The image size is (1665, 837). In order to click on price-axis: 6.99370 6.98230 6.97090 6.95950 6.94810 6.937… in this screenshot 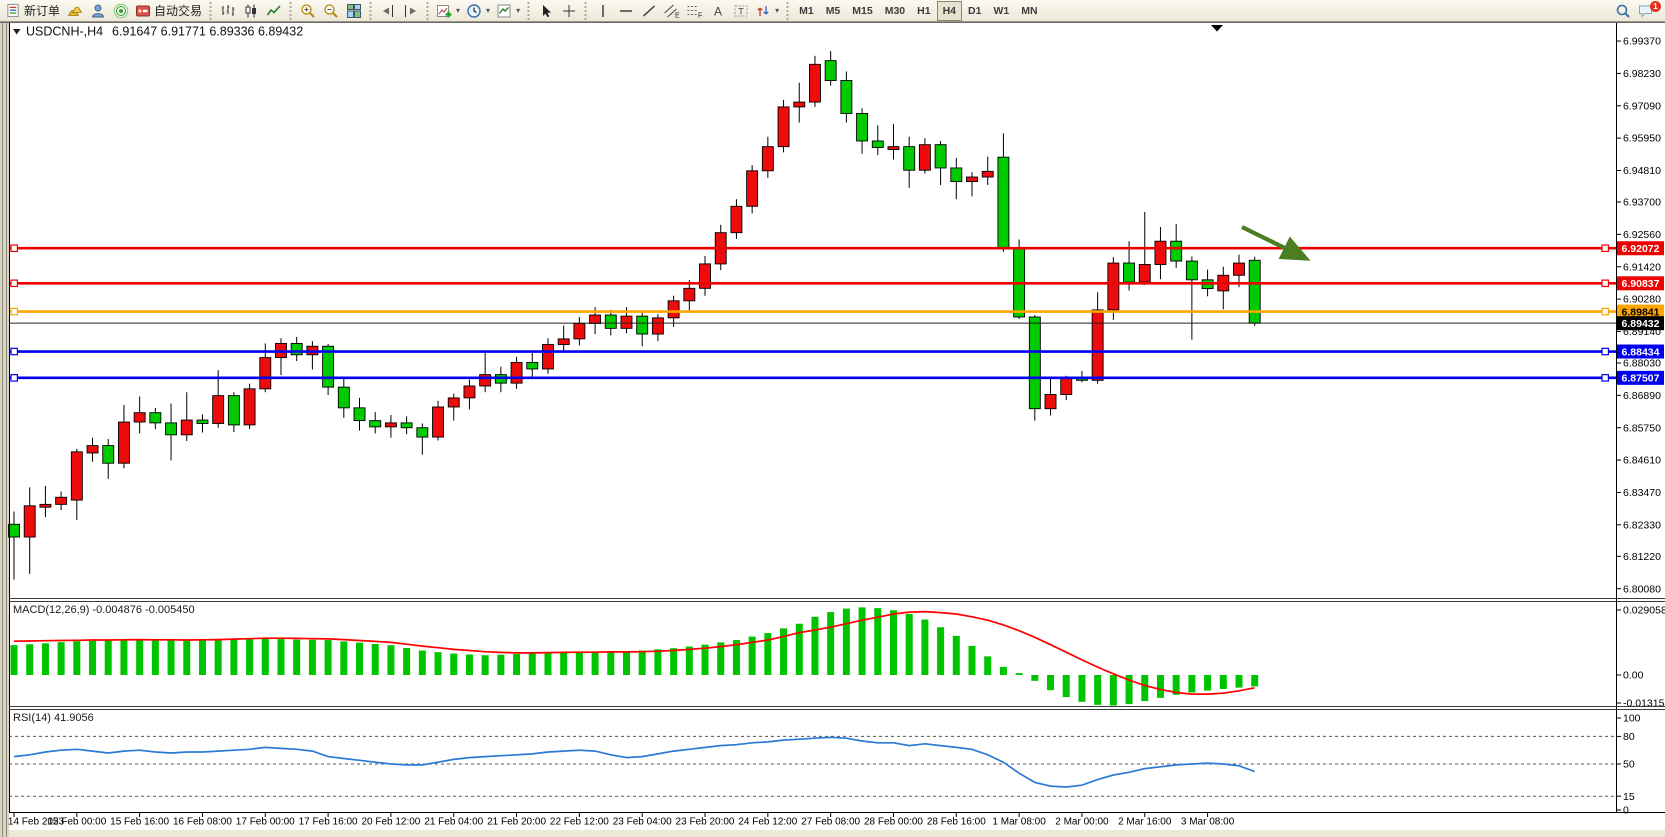, I will do `click(1638, 316)`.